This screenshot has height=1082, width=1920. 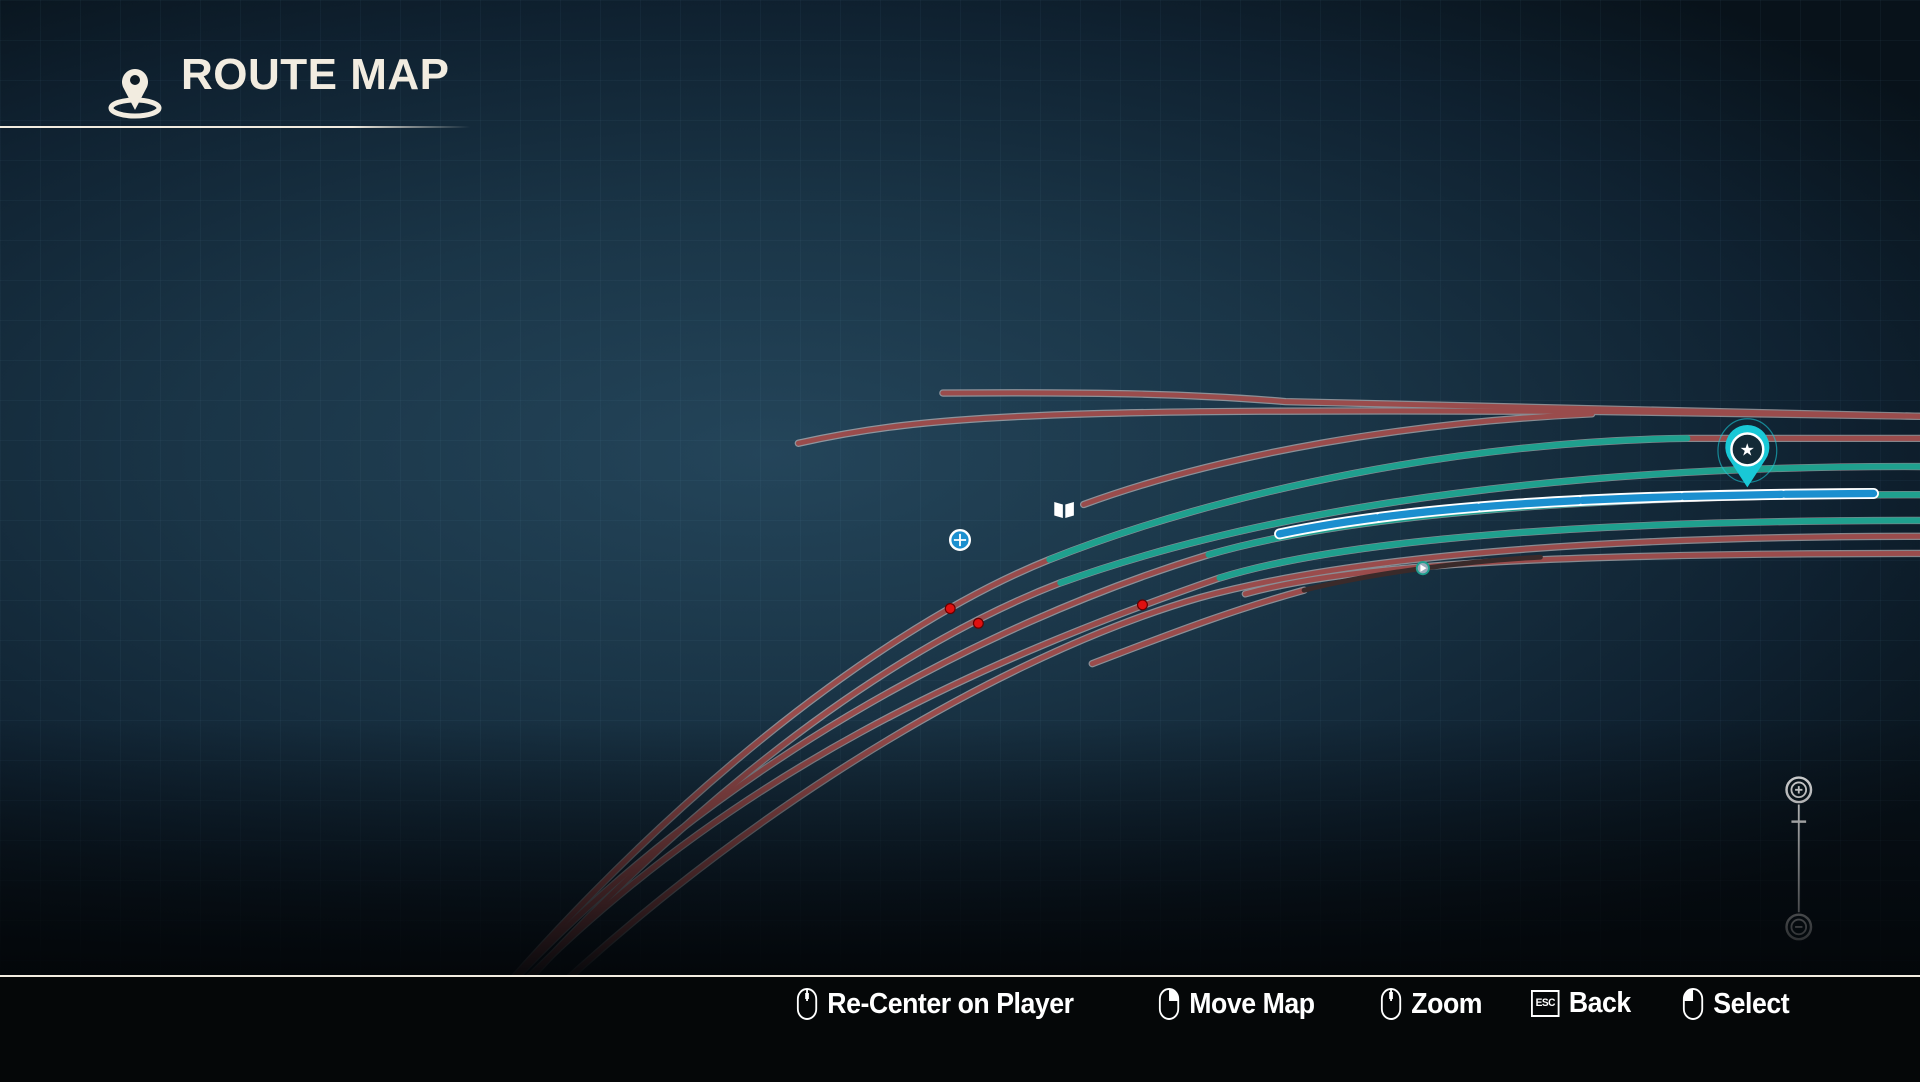 What do you see at coordinates (1391, 1004) in the screenshot?
I see `mouse-wheel-icon` at bounding box center [1391, 1004].